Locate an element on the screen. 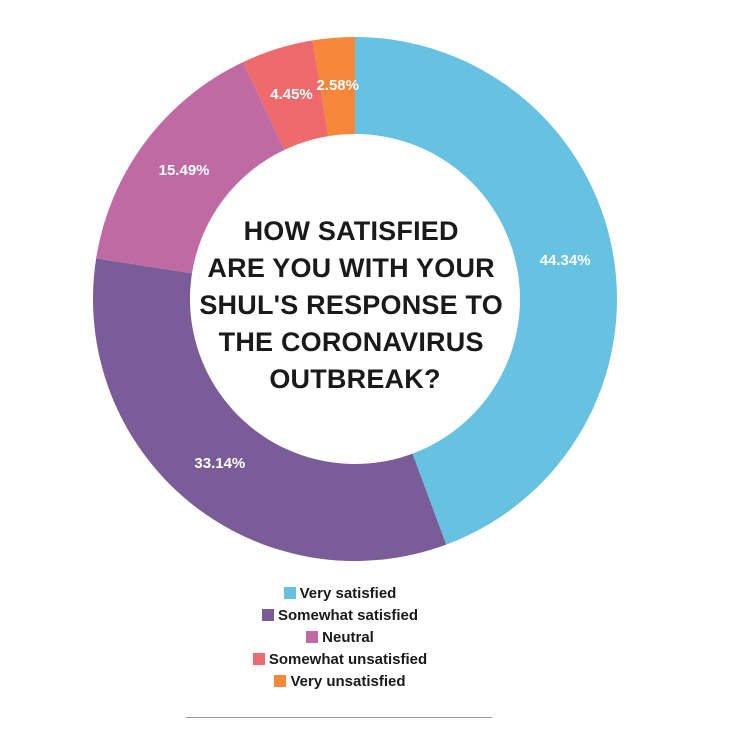 This screenshot has height=729, width=739. chart-title-line-2: ARE YOU WITH YOUR is located at coordinates (350, 268).